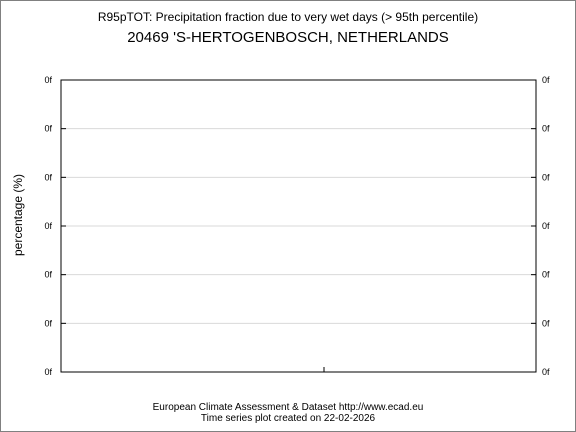 This screenshot has height=432, width=576. Describe the element at coordinates (288, 418) in the screenshot. I see `footer-created: Time series plot created on 22-02-2026` at that location.